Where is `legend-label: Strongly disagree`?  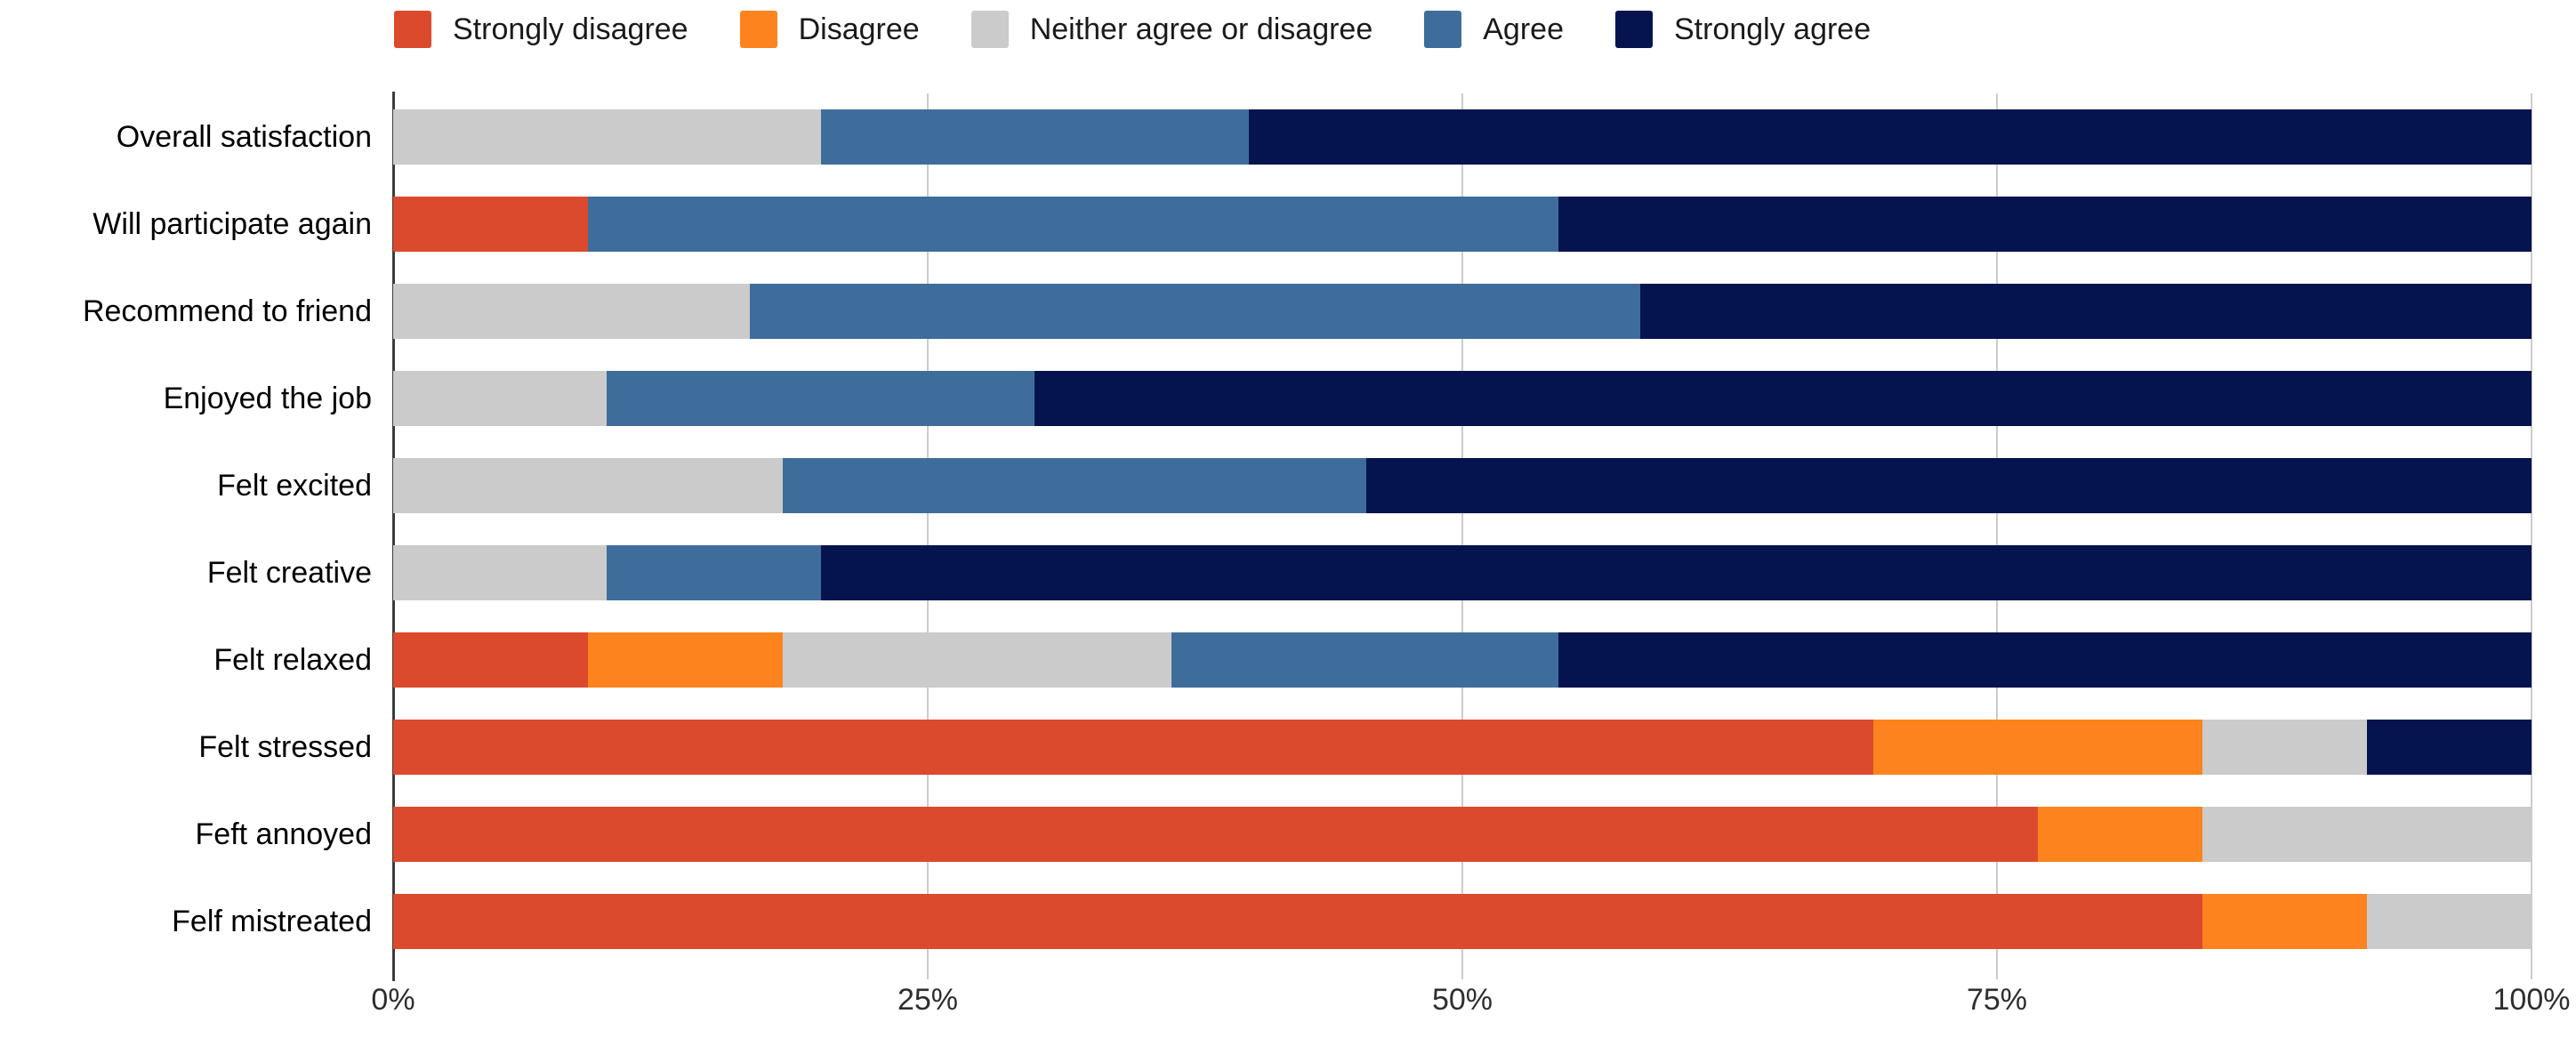
legend-label: Strongly disagree is located at coordinates (570, 29).